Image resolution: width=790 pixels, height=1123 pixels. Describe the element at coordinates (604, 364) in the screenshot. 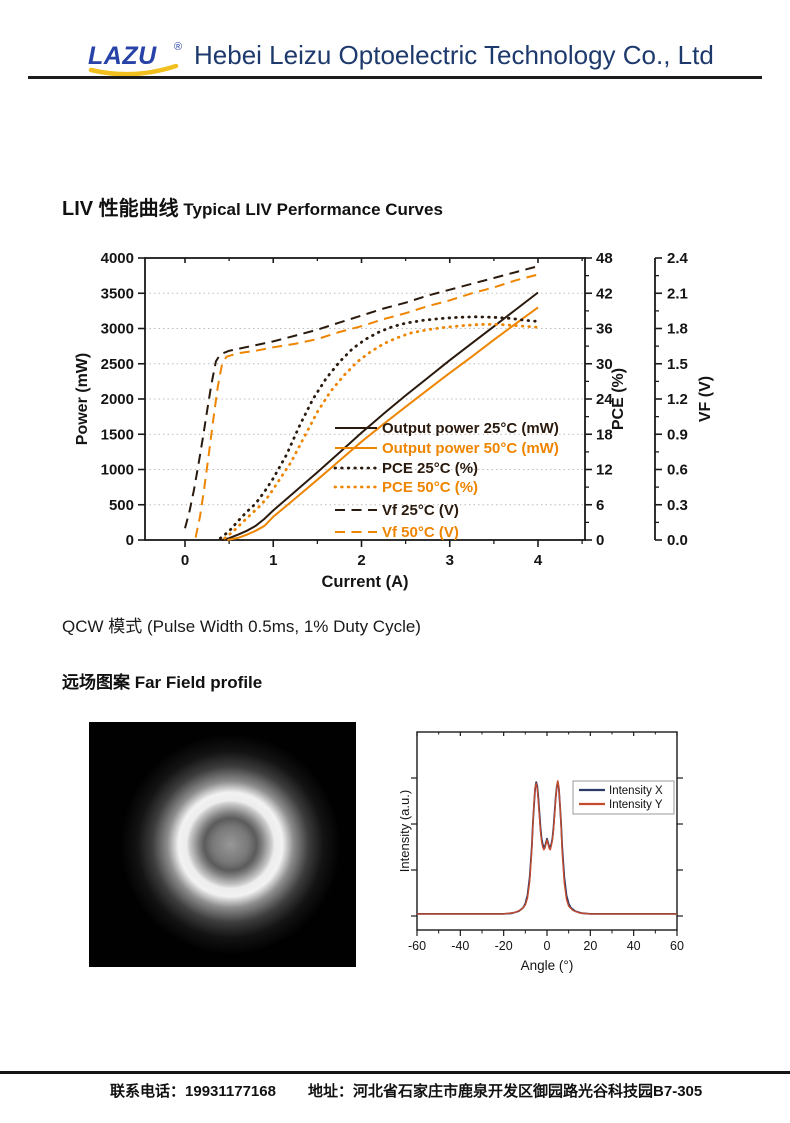

I see `pce-tick-label: 30` at that location.